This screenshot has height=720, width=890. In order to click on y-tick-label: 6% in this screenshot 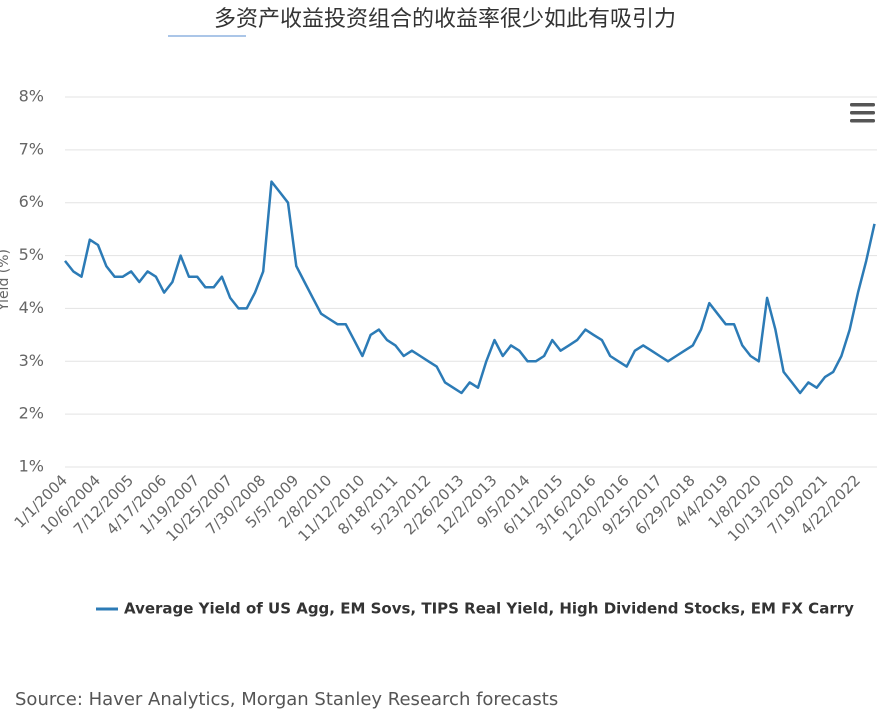, I will do `click(31, 201)`.